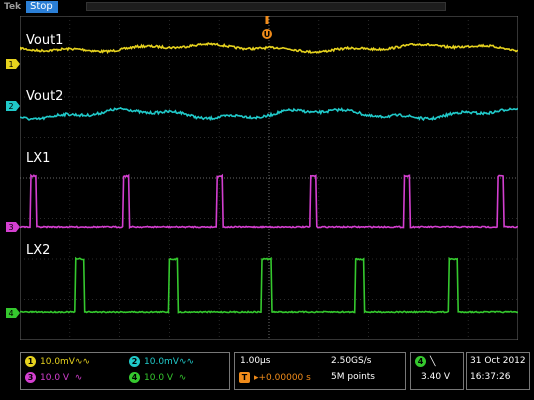 This screenshot has width=534, height=400. I want to click on ch4-bw-icon: ∿, so click(182, 378).